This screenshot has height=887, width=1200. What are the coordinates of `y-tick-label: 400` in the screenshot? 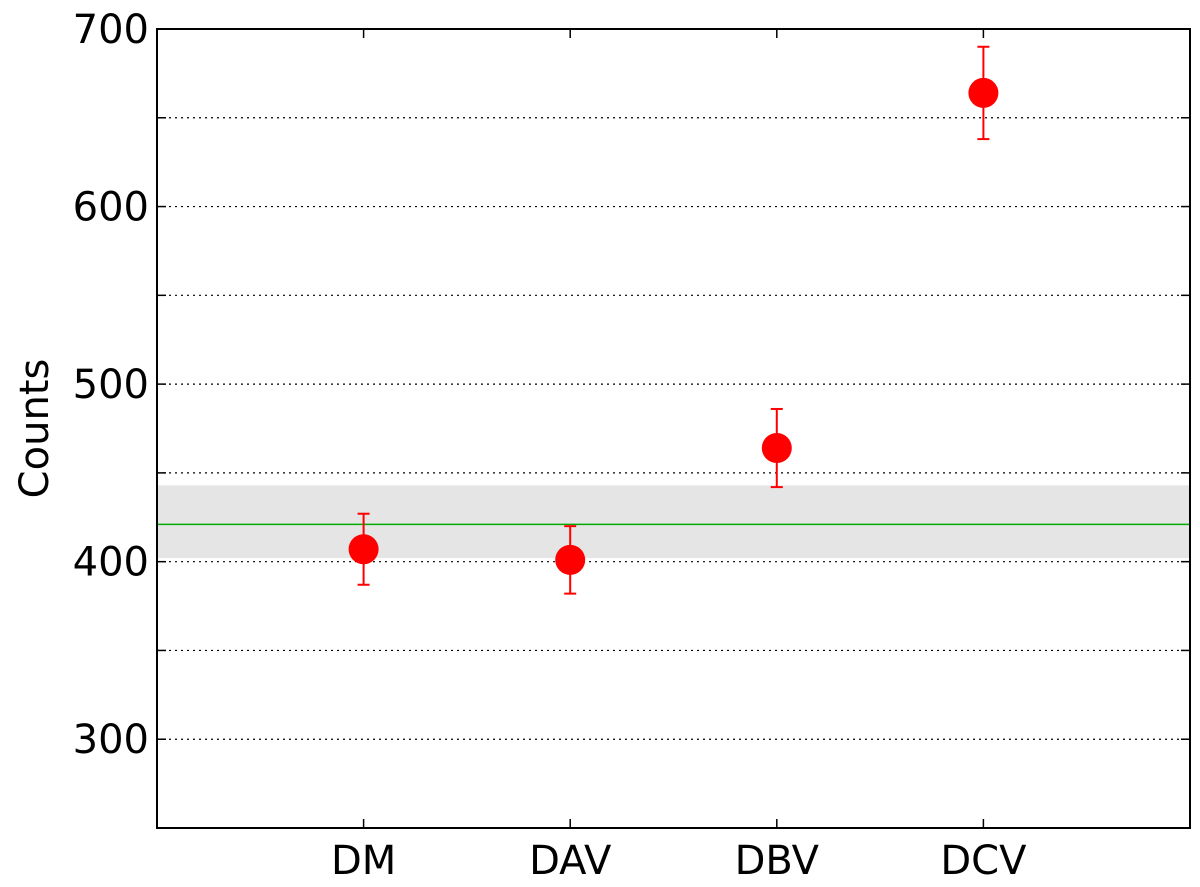 It's located at (111, 563).